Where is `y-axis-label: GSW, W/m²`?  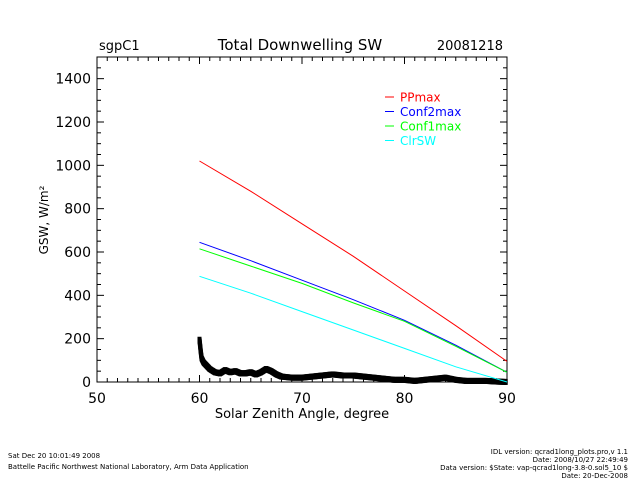
y-axis-label: GSW, W/m² is located at coordinates (44, 219).